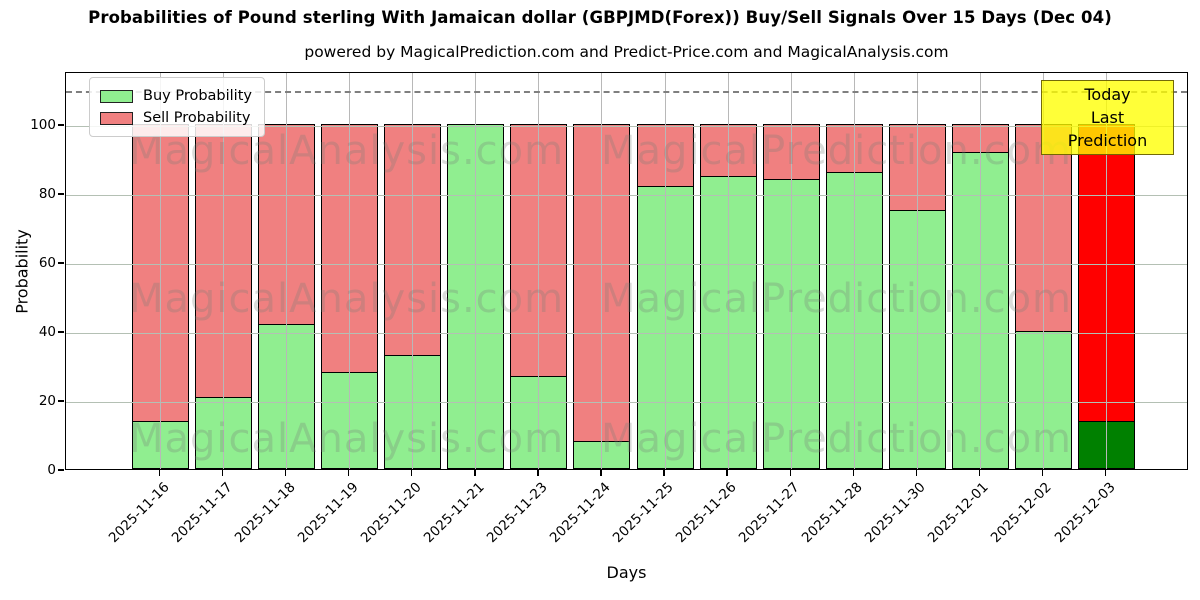 The height and width of the screenshot is (600, 1200). Describe the element at coordinates (197, 96) in the screenshot. I see `legend-buy-label: Buy Probability` at that location.